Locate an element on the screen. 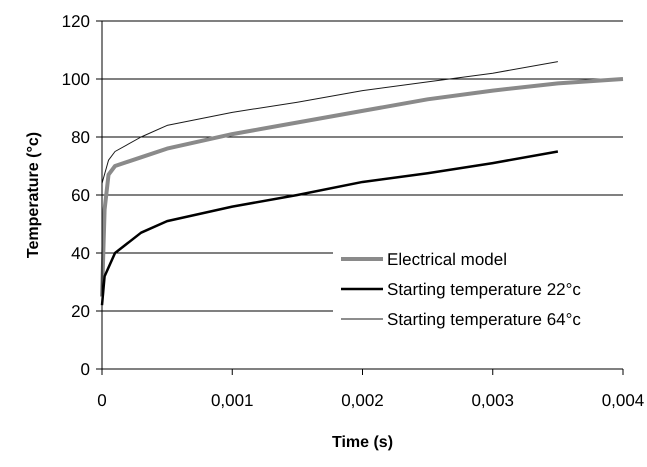 This screenshot has height=467, width=647. x-tick-label: 0 is located at coordinates (102, 400).